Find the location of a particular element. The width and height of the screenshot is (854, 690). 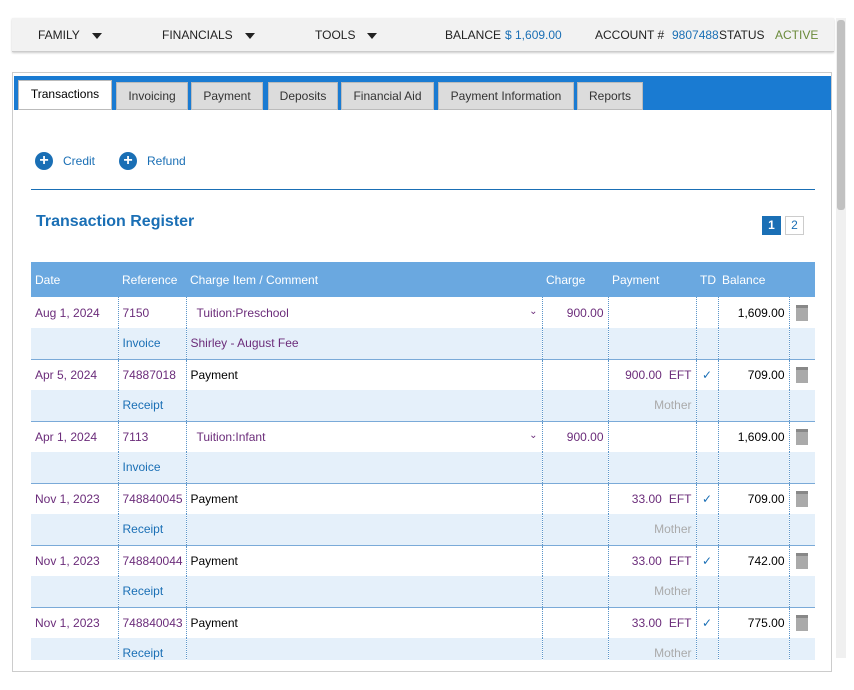

charge-item: Tuition:Preschool ⌄ is located at coordinates (363, 312).